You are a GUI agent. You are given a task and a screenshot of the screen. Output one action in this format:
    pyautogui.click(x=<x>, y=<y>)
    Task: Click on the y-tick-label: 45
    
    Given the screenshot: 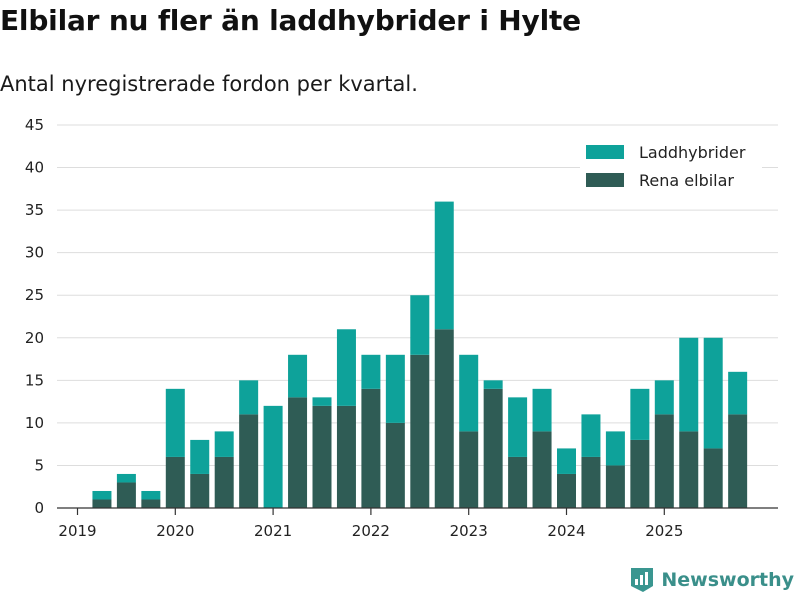 What is the action you would take?
    pyautogui.click(x=34, y=125)
    